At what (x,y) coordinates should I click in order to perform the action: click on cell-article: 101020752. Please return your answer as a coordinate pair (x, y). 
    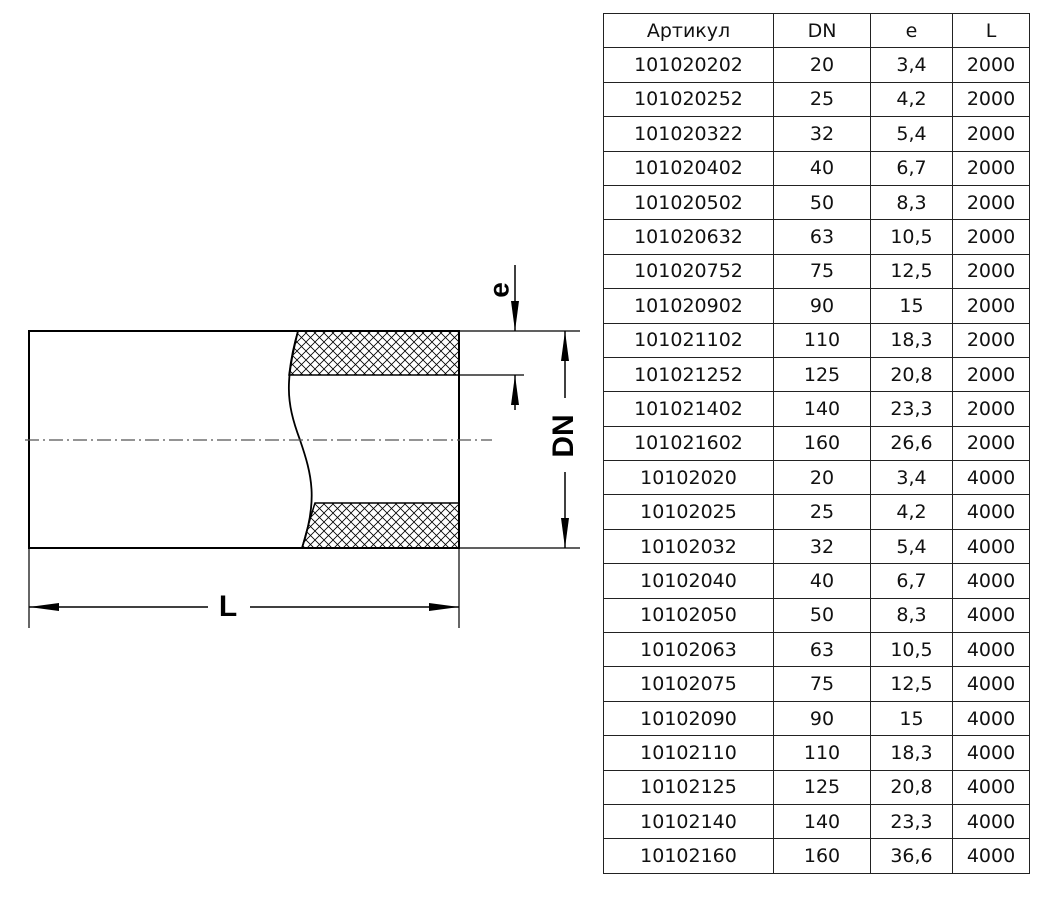
    Looking at the image, I should click on (688, 271).